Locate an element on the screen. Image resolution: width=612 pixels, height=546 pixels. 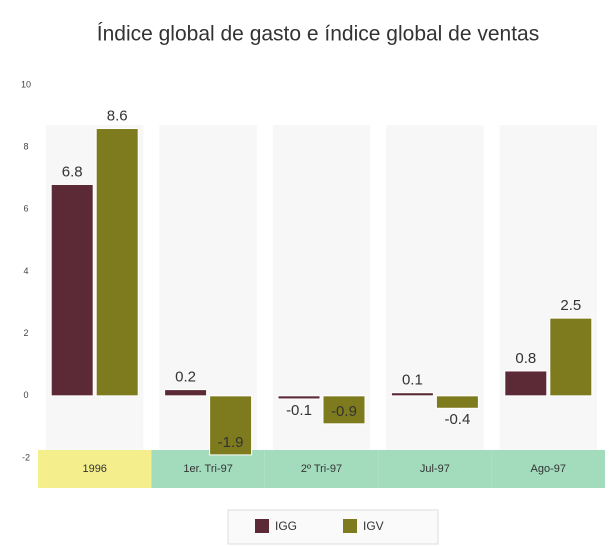
x-tick-label: 2º Tri-97 is located at coordinates (321, 469).